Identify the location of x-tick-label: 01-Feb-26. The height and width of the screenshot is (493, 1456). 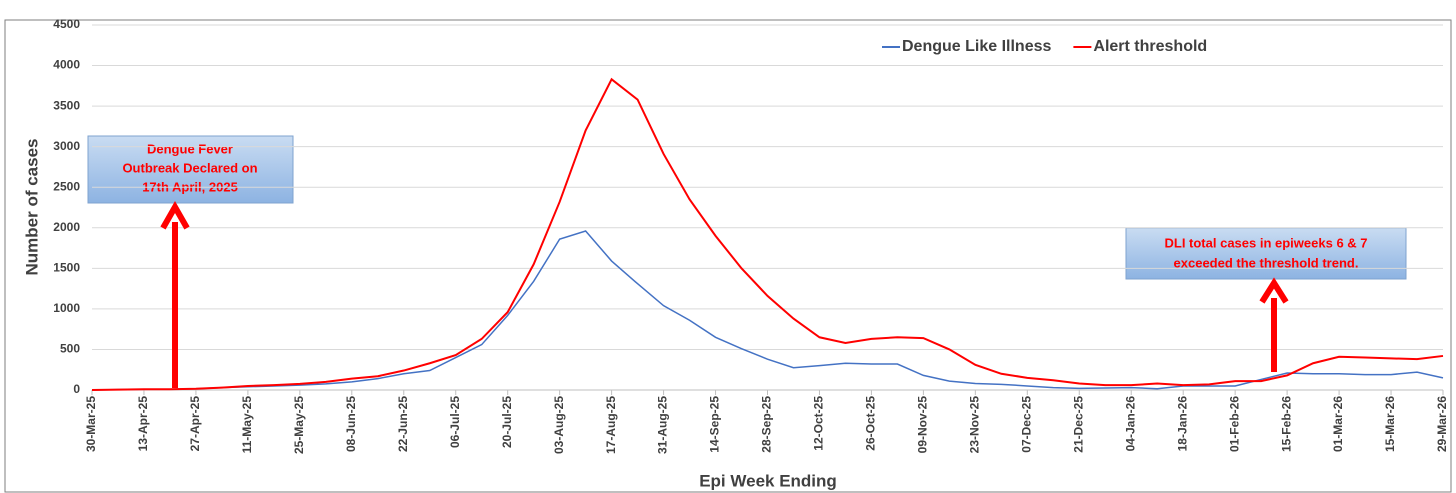
(1234, 424).